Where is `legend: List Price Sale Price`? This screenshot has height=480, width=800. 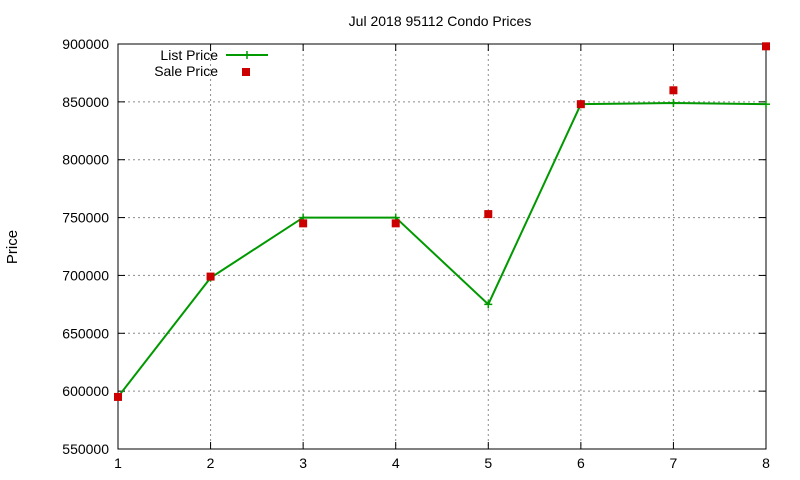 legend: List Price Sale Price is located at coordinates (211, 63).